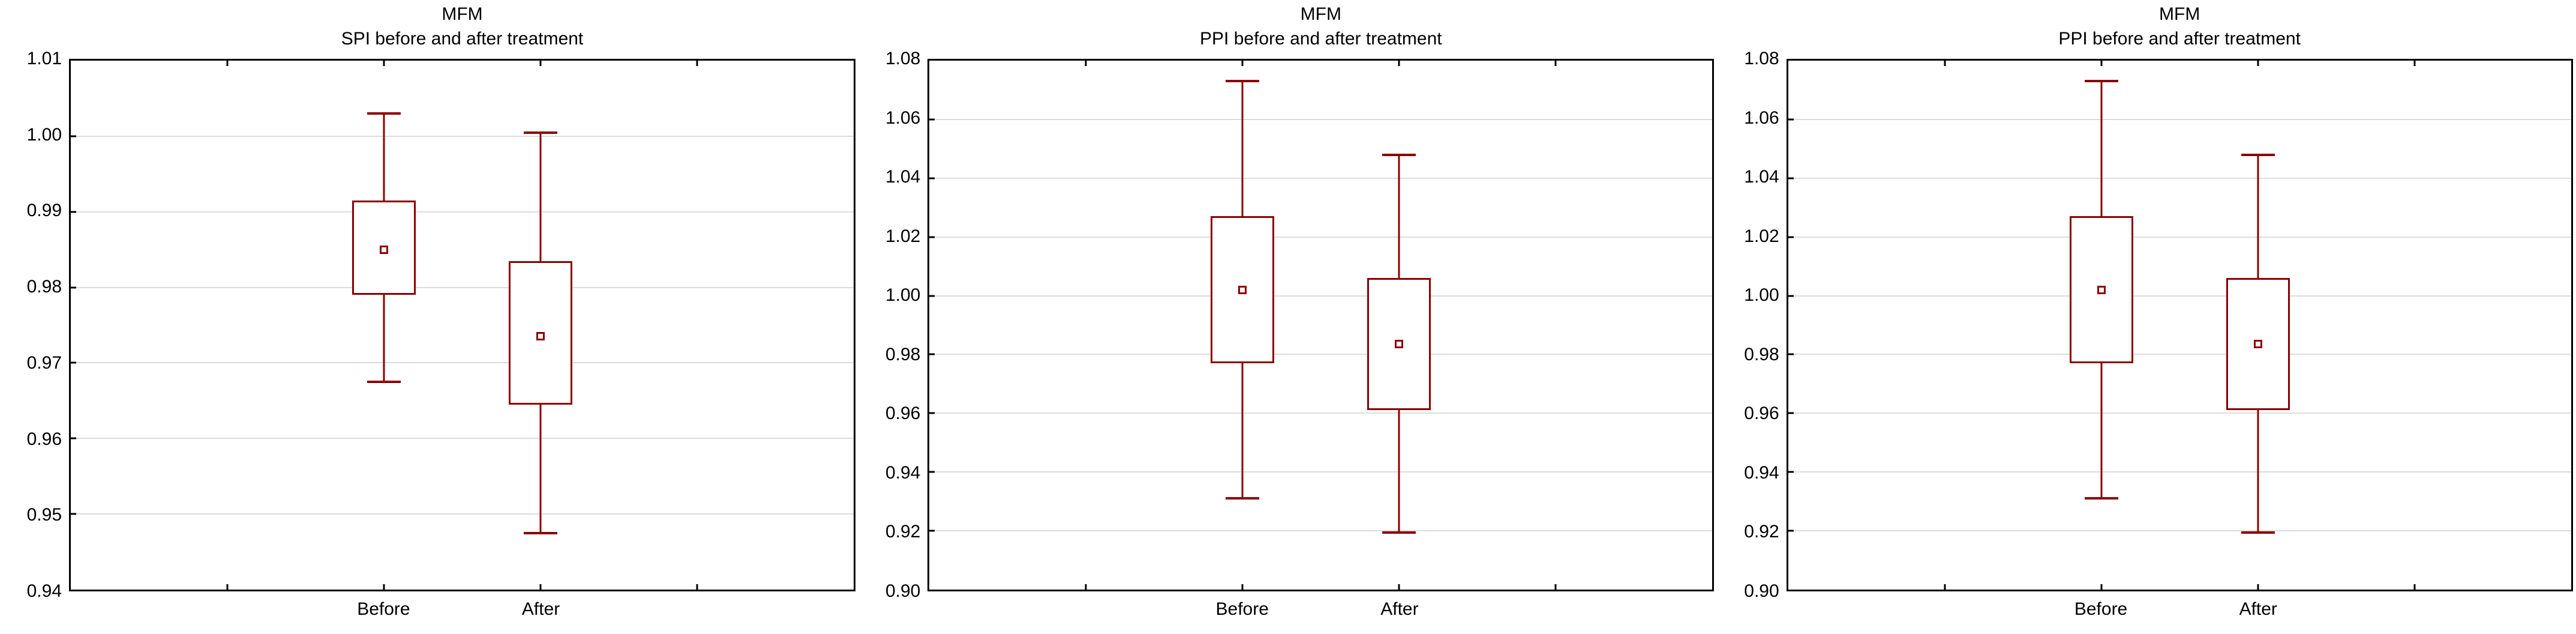 This screenshot has width=2576, height=634. Describe the element at coordinates (903, 532) in the screenshot. I see `y-tick-label: 0.92` at that location.